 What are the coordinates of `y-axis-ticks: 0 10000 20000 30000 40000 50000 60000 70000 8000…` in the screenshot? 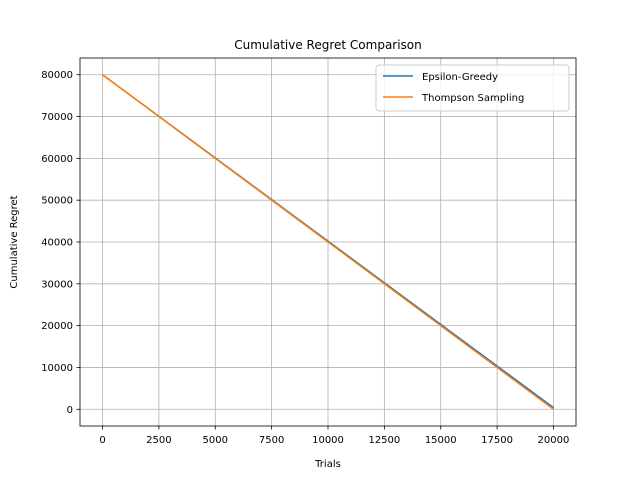 It's located at (60, 243).